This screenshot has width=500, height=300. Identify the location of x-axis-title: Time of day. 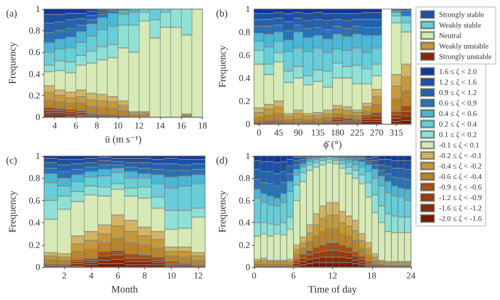
(332, 290).